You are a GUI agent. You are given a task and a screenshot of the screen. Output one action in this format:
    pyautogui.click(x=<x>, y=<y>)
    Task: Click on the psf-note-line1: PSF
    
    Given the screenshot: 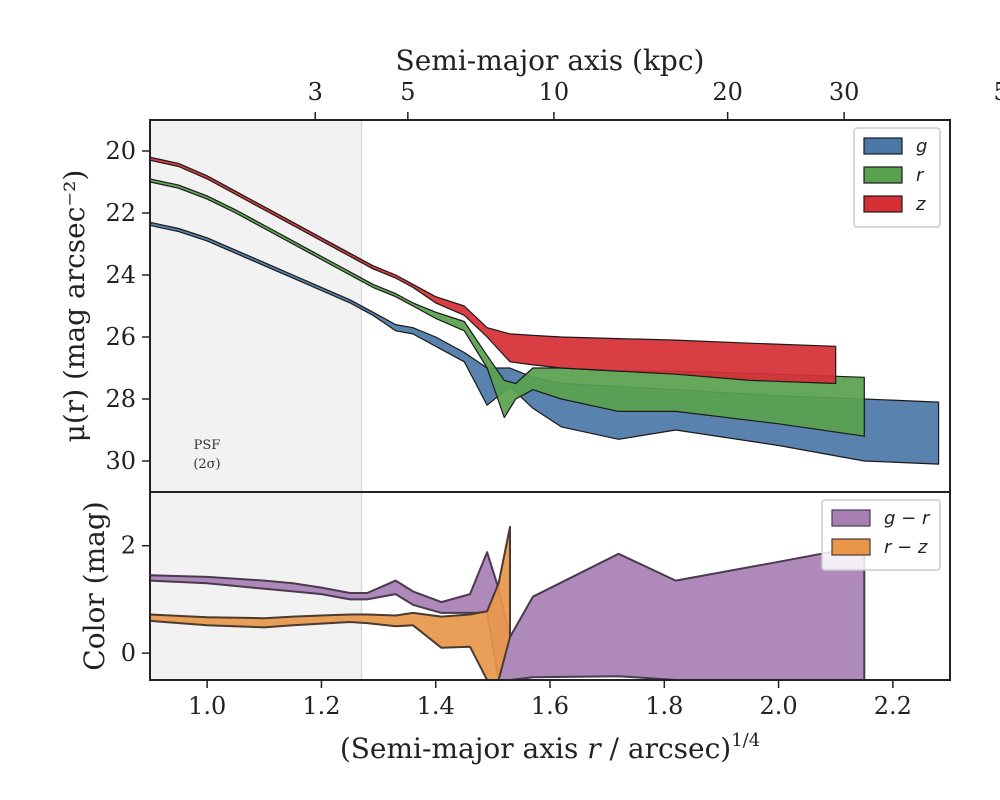 What is the action you would take?
    pyautogui.click(x=207, y=445)
    